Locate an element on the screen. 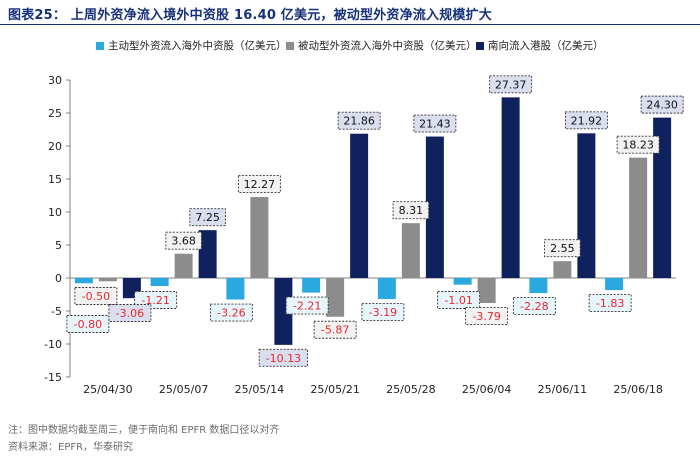 This screenshot has width=700, height=458. data-label: 21.92 is located at coordinates (587, 120).